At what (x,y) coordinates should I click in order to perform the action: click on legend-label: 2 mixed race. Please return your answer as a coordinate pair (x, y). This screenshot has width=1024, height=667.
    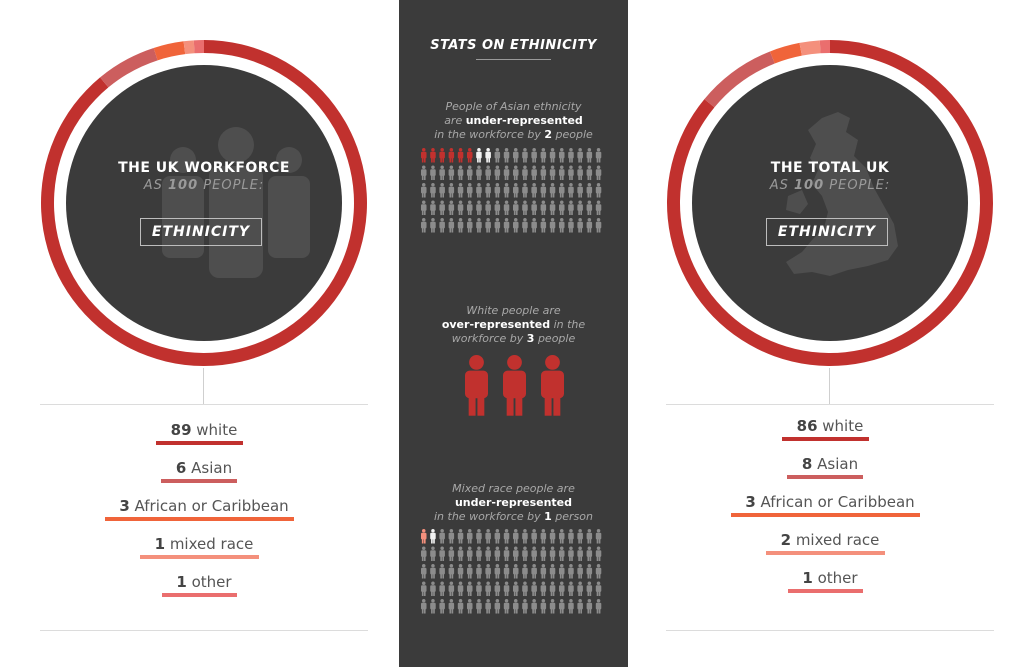
    Looking at the image, I should click on (825, 544).